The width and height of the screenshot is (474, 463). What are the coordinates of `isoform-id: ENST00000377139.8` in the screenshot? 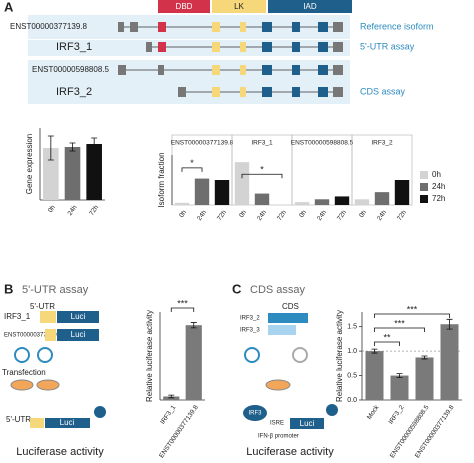 It's located at (49, 26).